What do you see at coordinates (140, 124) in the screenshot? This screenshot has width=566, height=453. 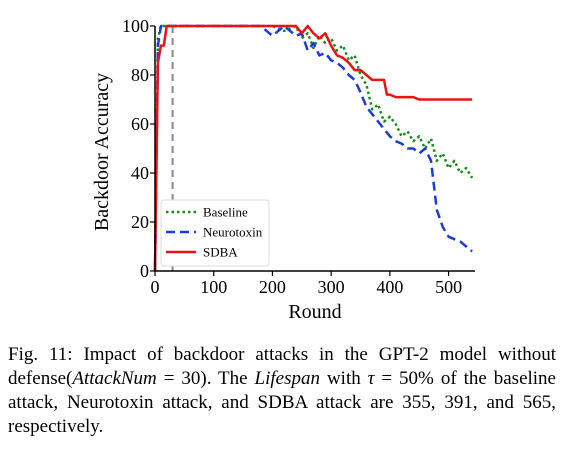 I see `y-tick-label: 60` at bounding box center [140, 124].